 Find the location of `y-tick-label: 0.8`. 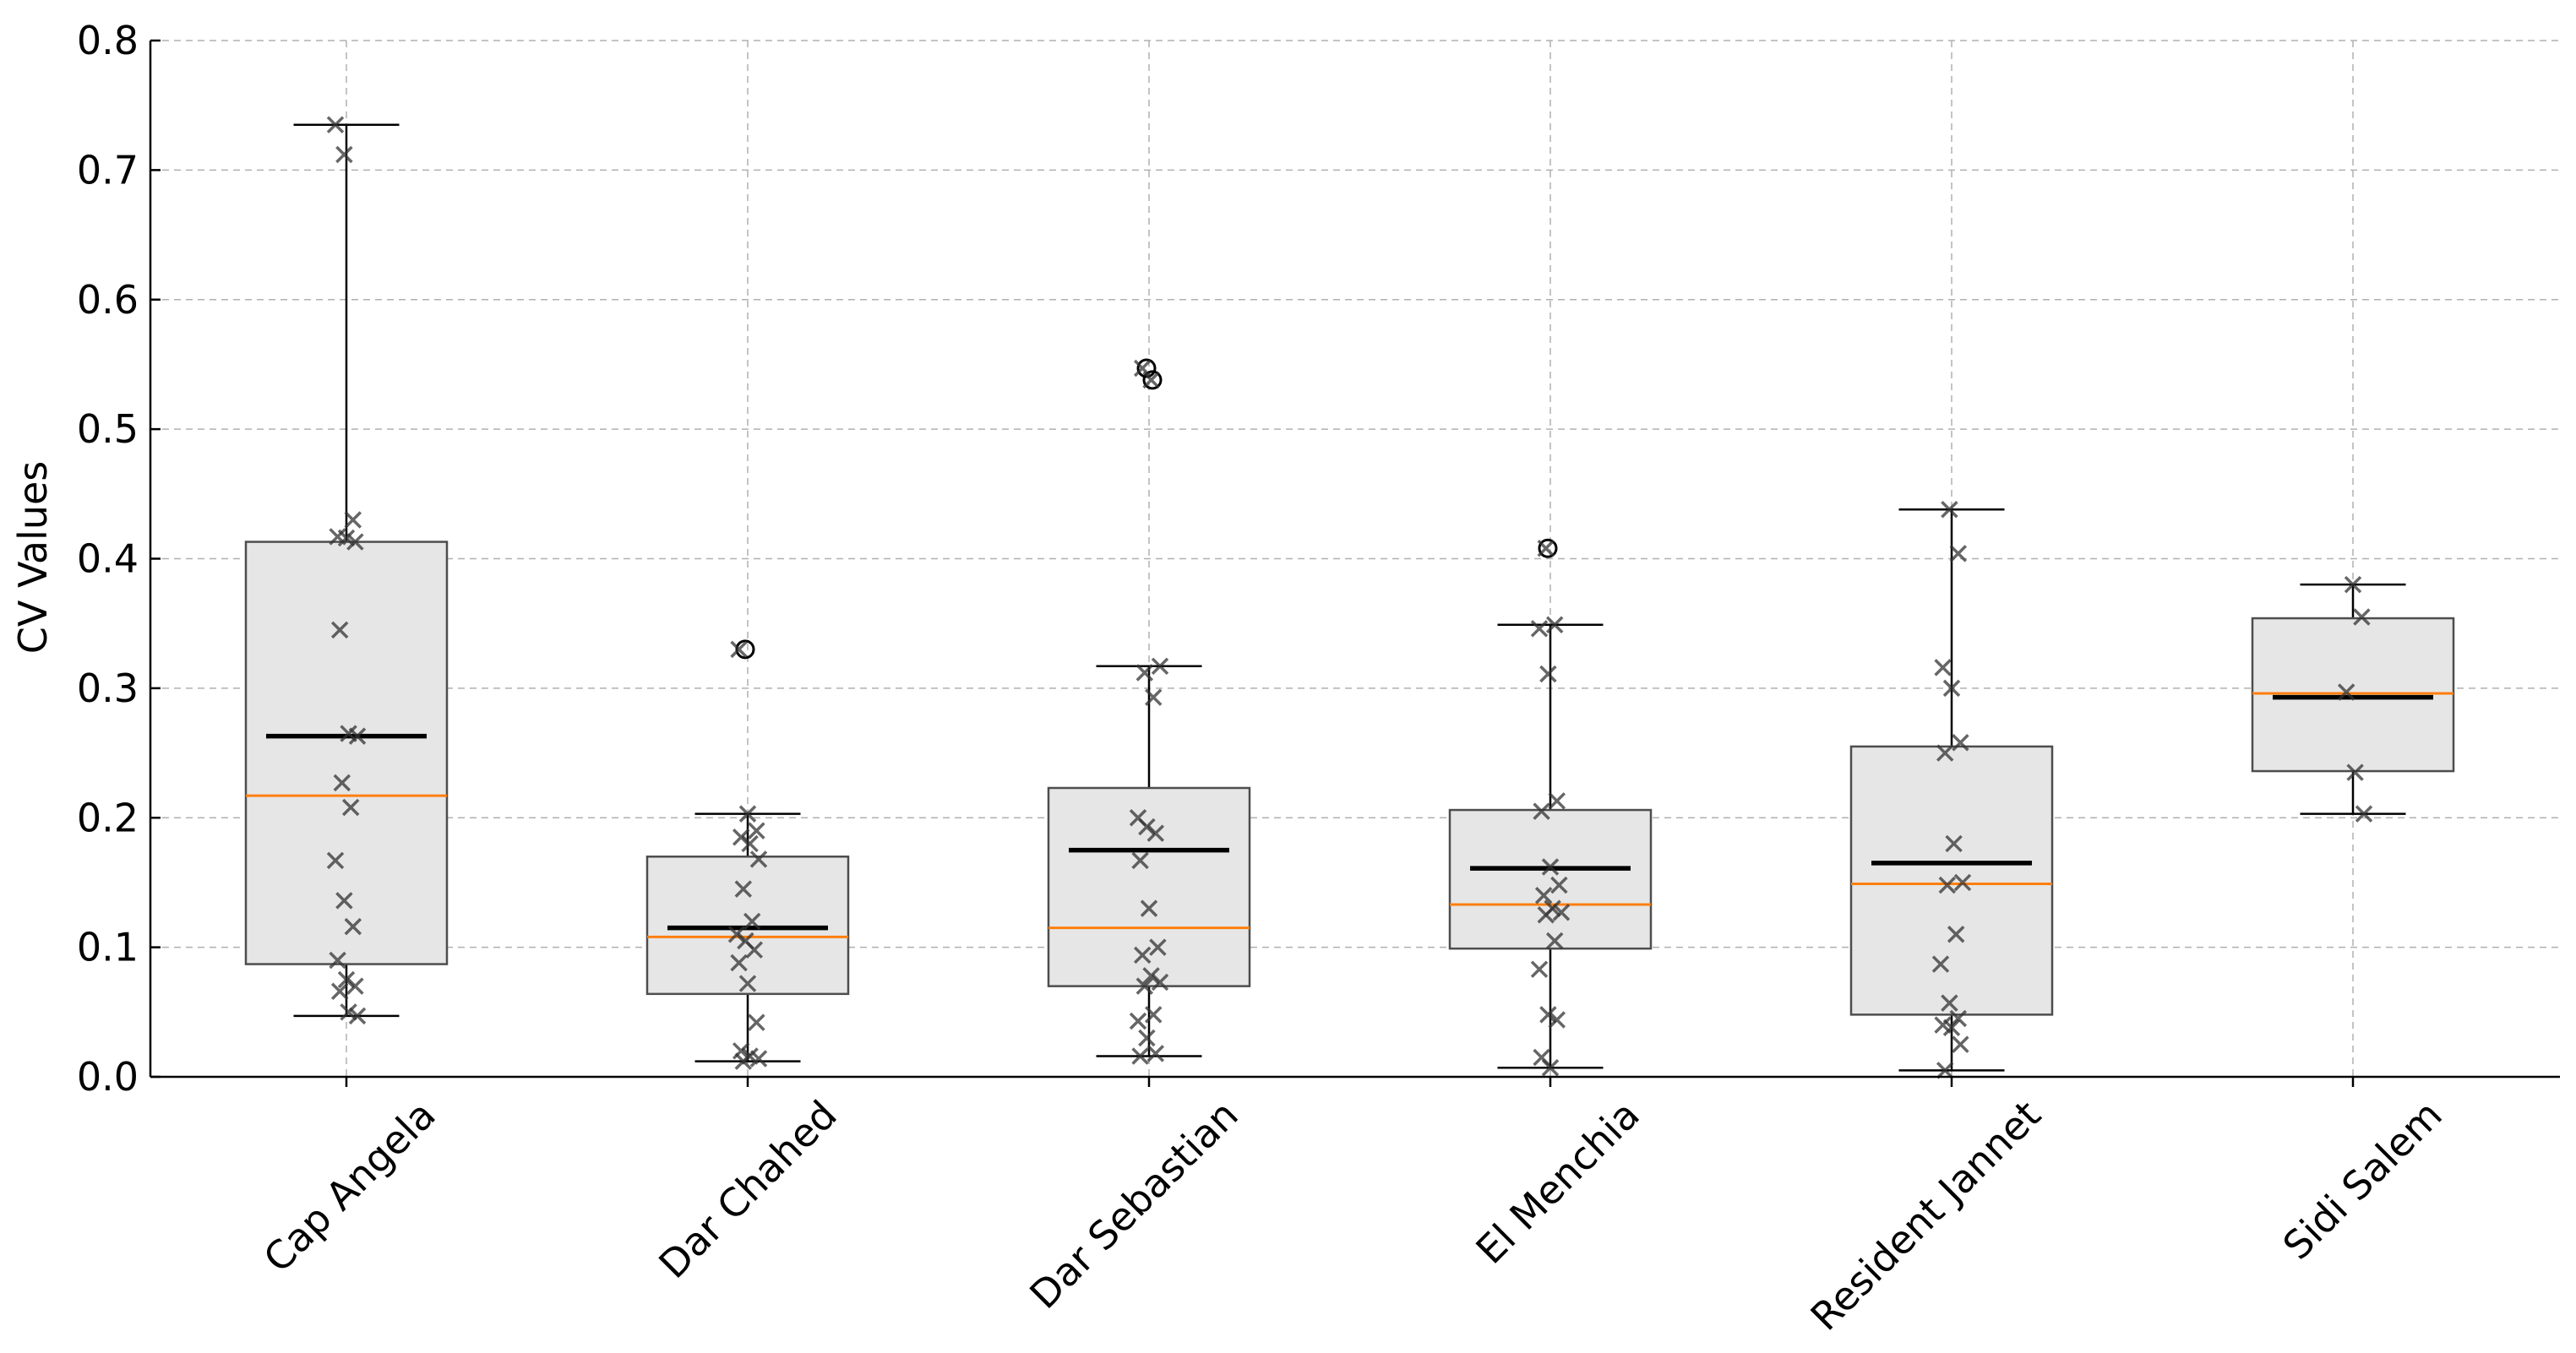

y-tick-label: 0.8 is located at coordinates (108, 40).